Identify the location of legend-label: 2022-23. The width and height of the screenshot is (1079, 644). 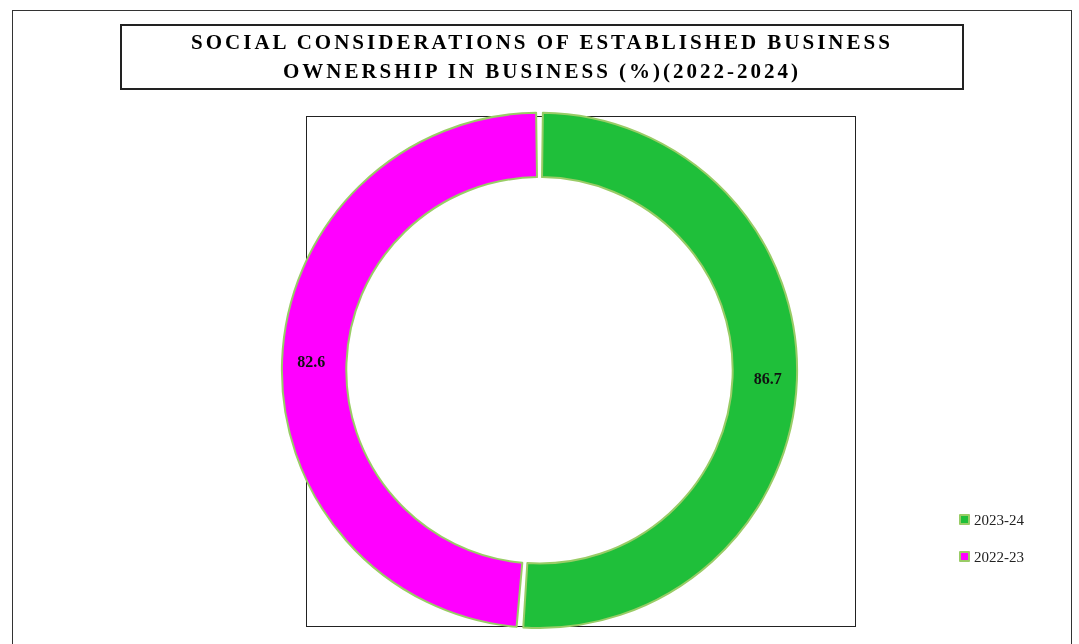
(999, 556).